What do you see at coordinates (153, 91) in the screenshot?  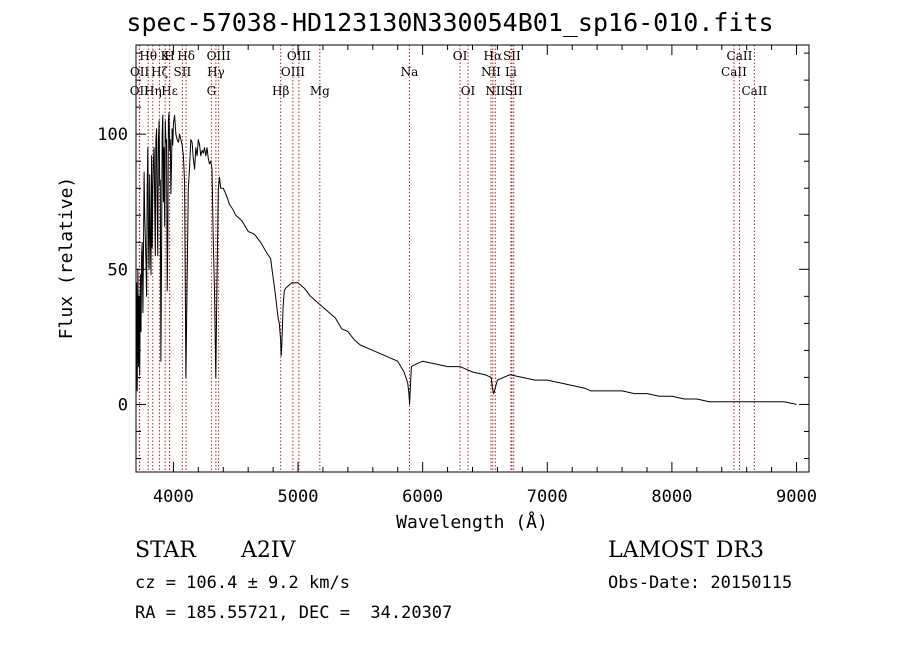 I see `spectral-line-label: Hη` at bounding box center [153, 91].